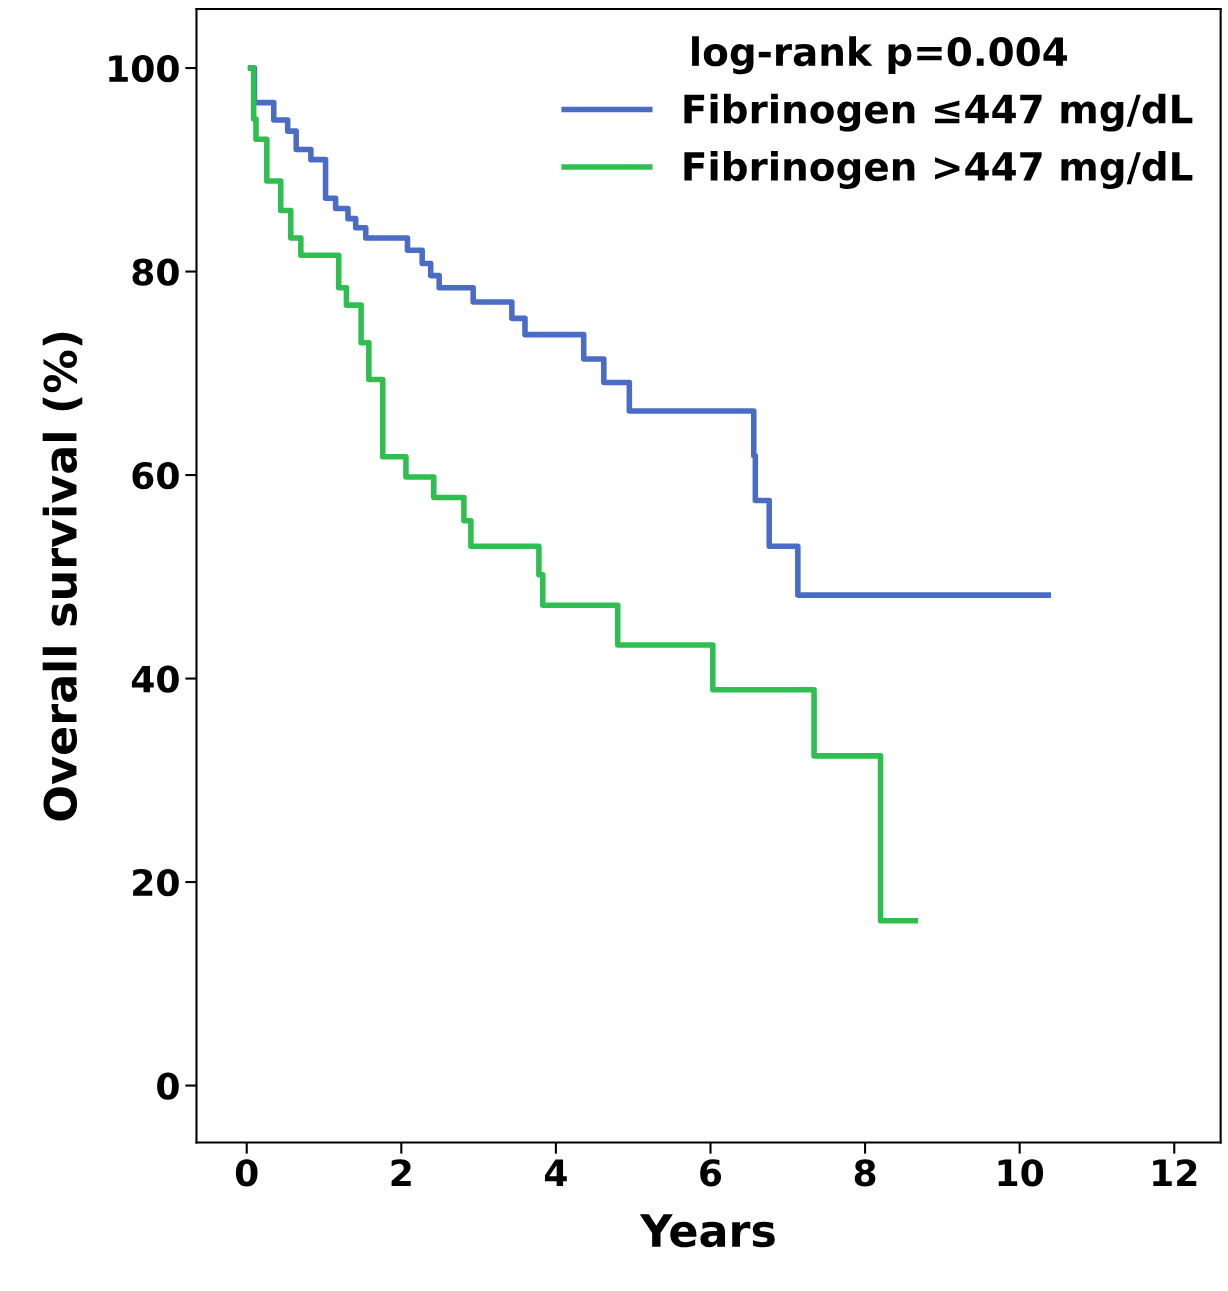 The image size is (1228, 1291). Describe the element at coordinates (707, 1231) in the screenshot. I see `x-axis-title: Years` at that location.